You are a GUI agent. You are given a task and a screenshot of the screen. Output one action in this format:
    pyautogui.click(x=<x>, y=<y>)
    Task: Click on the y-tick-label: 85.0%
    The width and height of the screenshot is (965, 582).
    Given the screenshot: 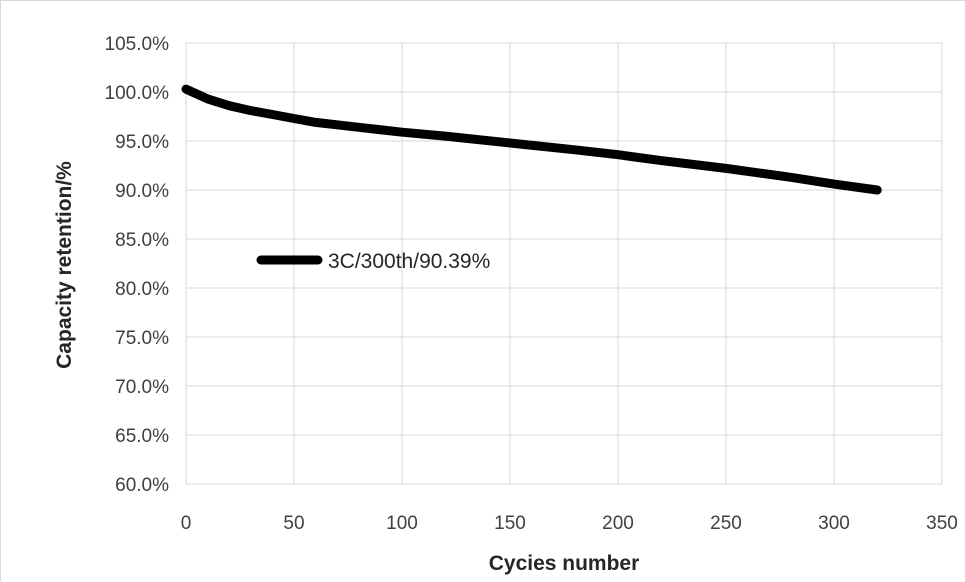 What is the action you would take?
    pyautogui.click(x=142, y=240)
    